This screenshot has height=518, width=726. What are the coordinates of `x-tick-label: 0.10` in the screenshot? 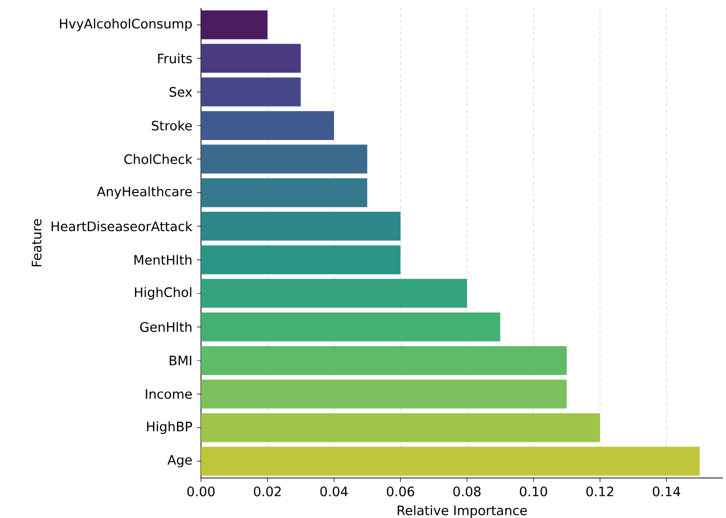 It's located at (534, 491).